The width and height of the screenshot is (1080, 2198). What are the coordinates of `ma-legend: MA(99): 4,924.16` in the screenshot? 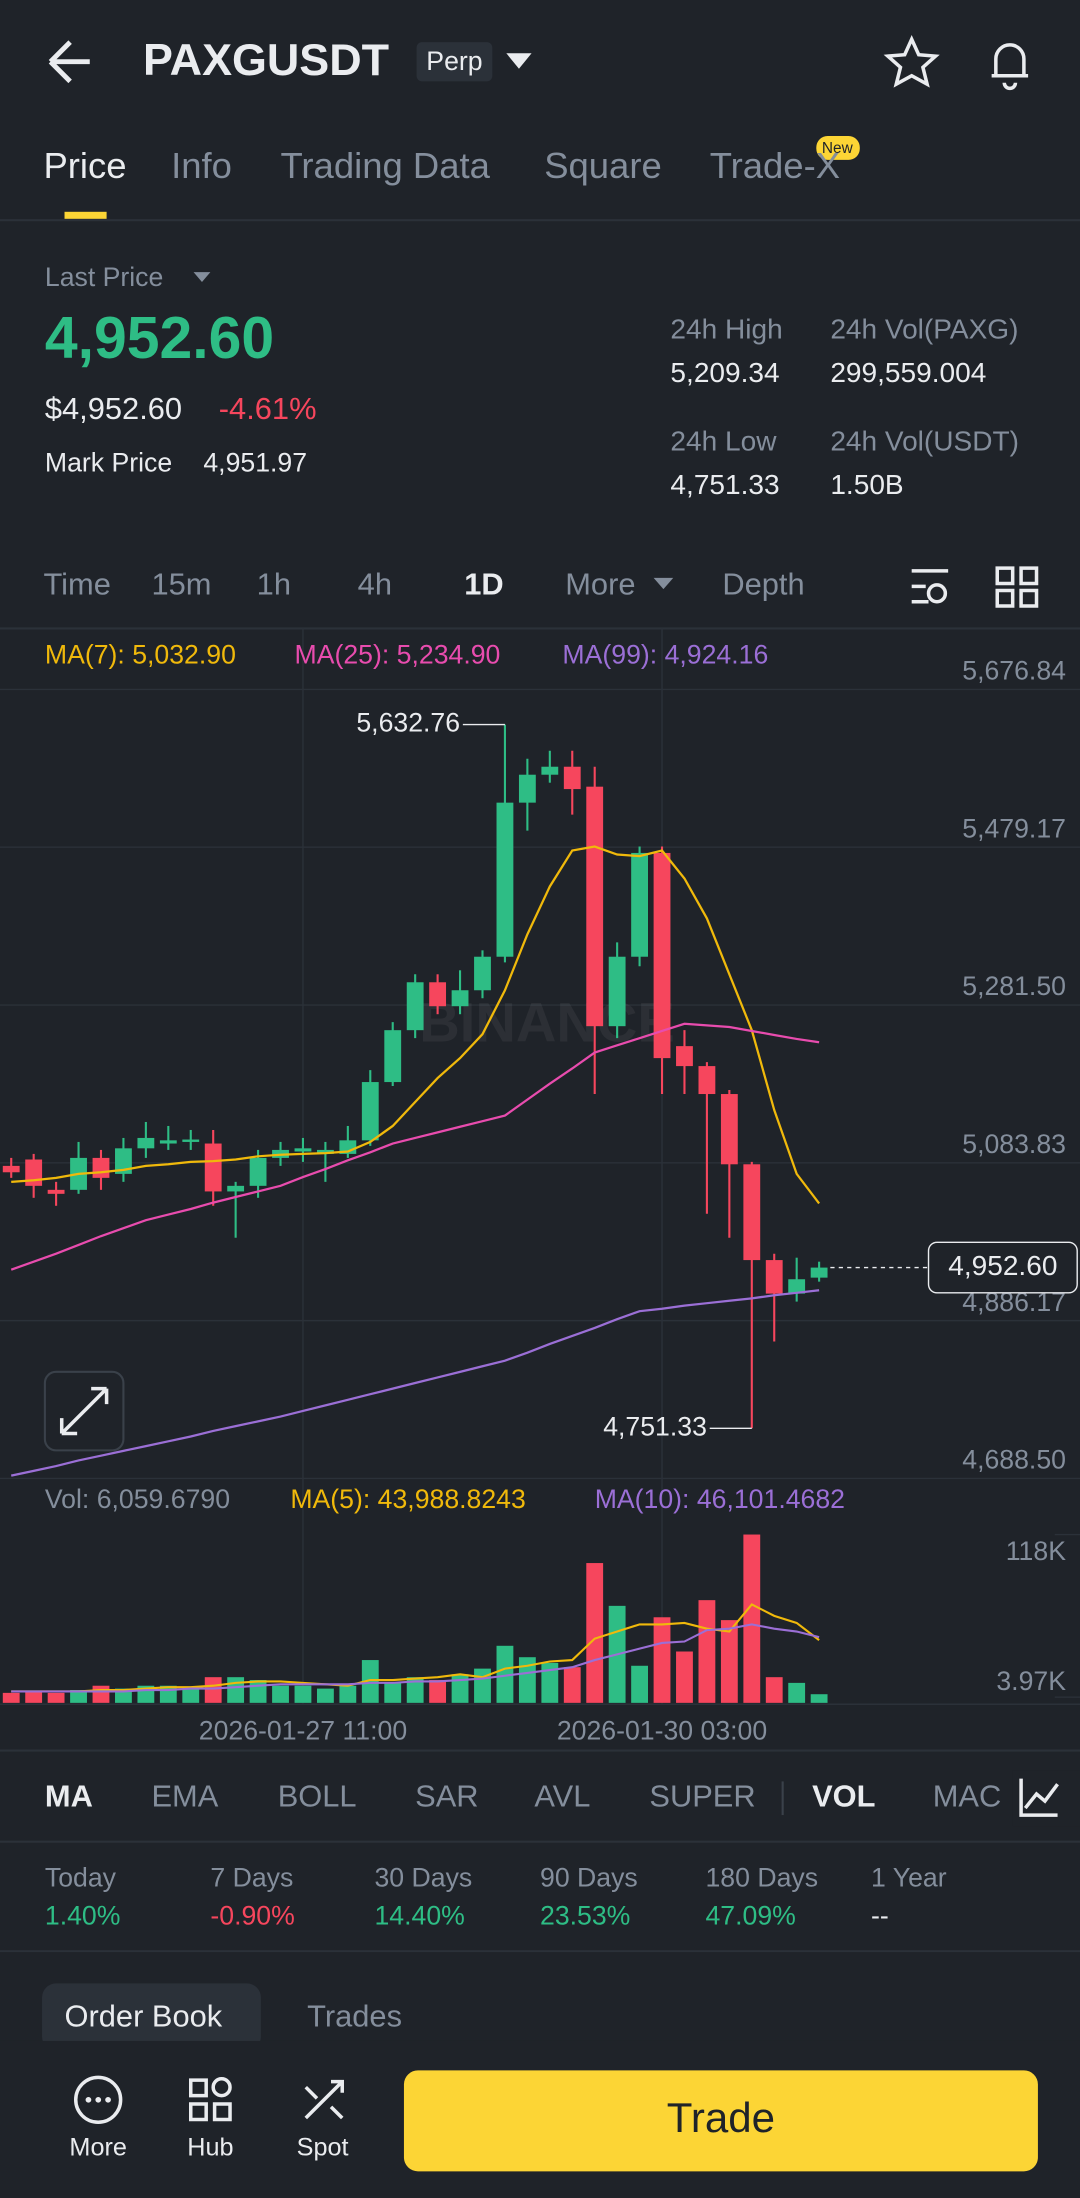 It's located at (665, 655).